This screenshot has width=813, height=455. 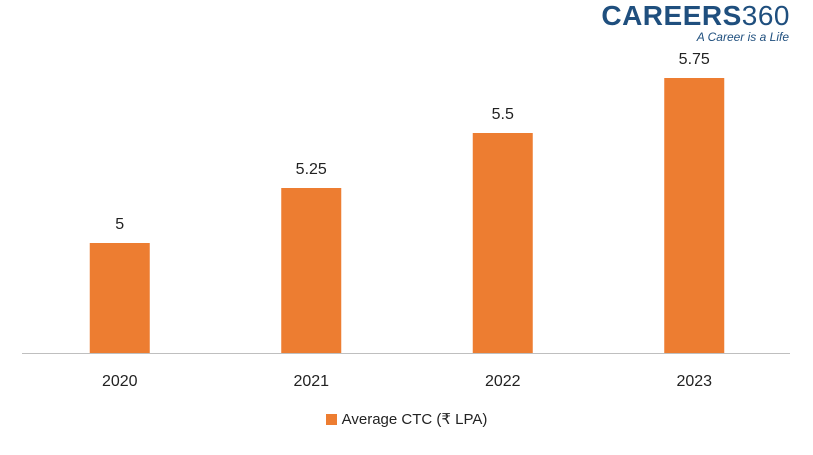 What do you see at coordinates (120, 381) in the screenshot?
I see `x-tick-label-2020: 2020` at bounding box center [120, 381].